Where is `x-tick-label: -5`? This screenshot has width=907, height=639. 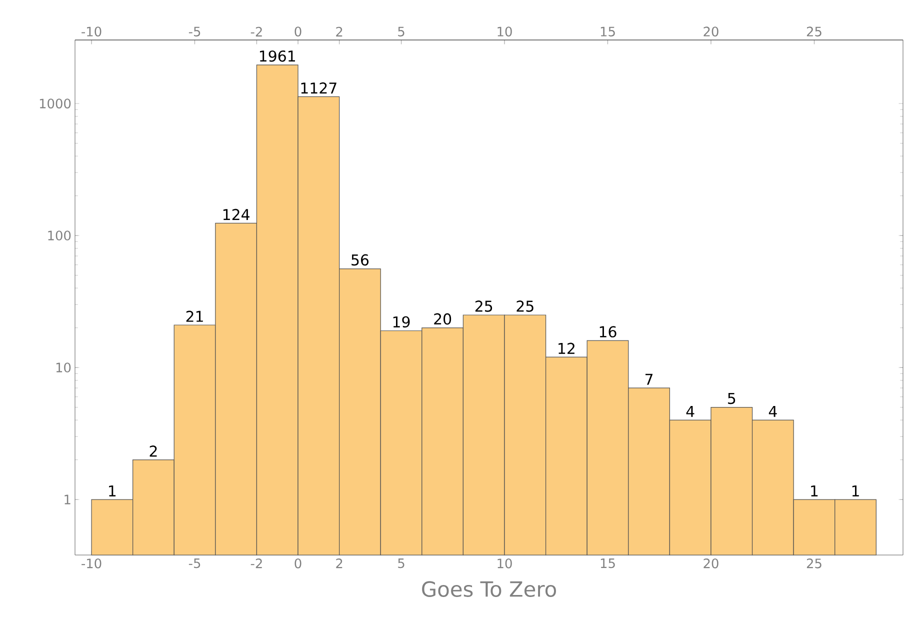 x-tick-label: -5 is located at coordinates (194, 31).